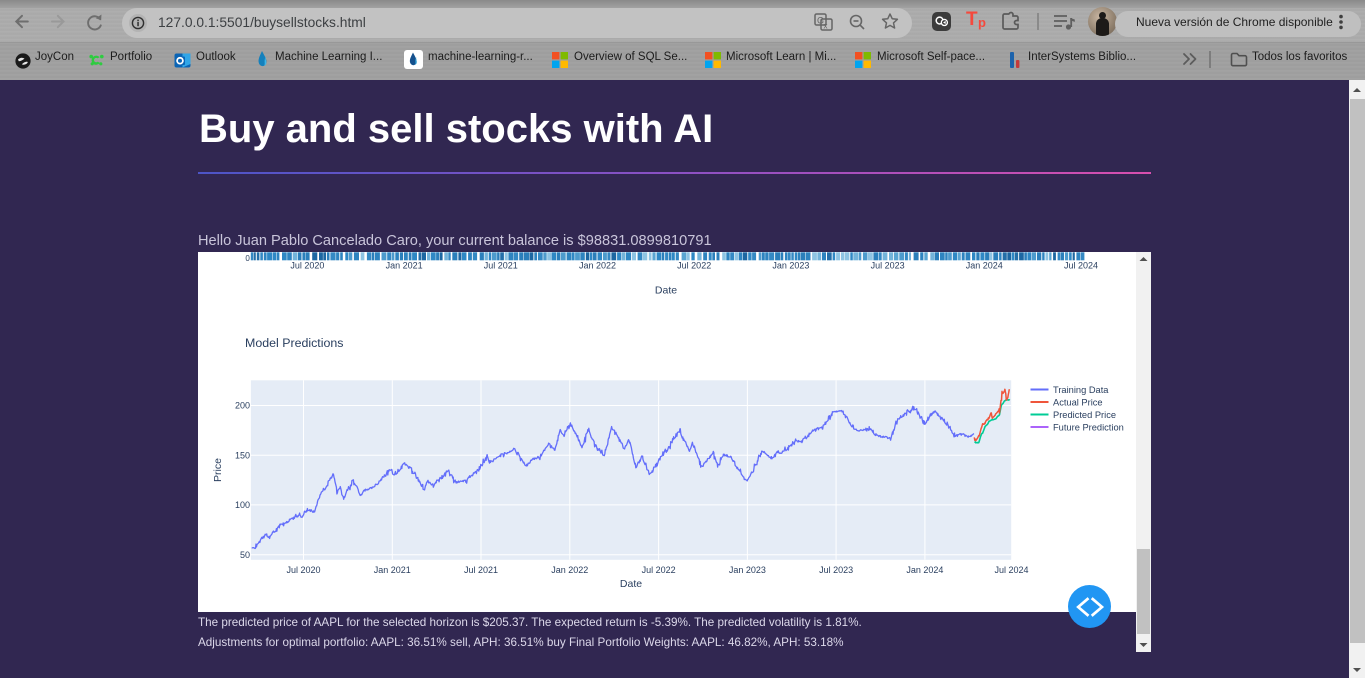 The image size is (1365, 678). Describe the element at coordinates (1088, 428) in the screenshot. I see `svg-text: Future Prediction` at that location.